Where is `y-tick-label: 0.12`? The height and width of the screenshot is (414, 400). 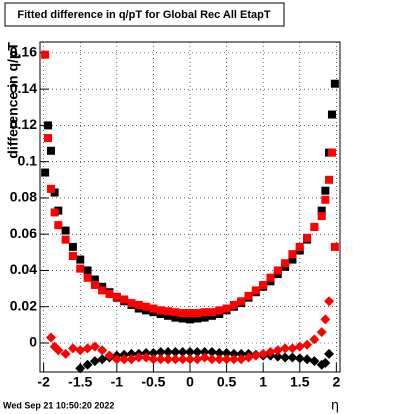
y-tick-label: 0.12 is located at coordinates (23, 124).